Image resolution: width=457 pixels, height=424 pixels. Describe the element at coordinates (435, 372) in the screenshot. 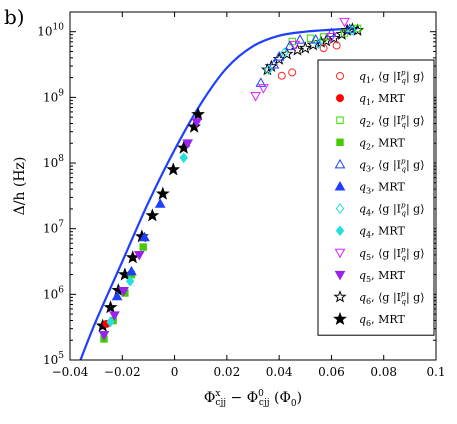

I see `x-tick-label: 0.1` at that location.